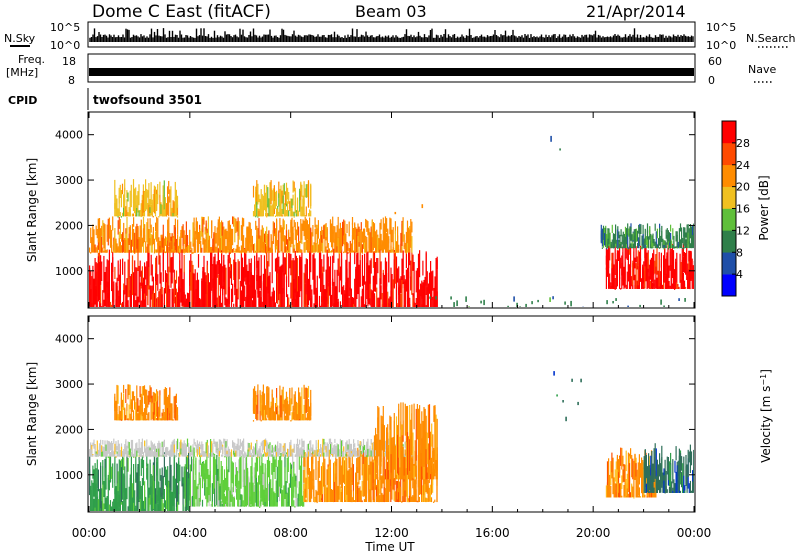 The height and width of the screenshot is (554, 800). What do you see at coordinates (715, 61) in the screenshot?
I see `nave-tick-top: 60` at bounding box center [715, 61].